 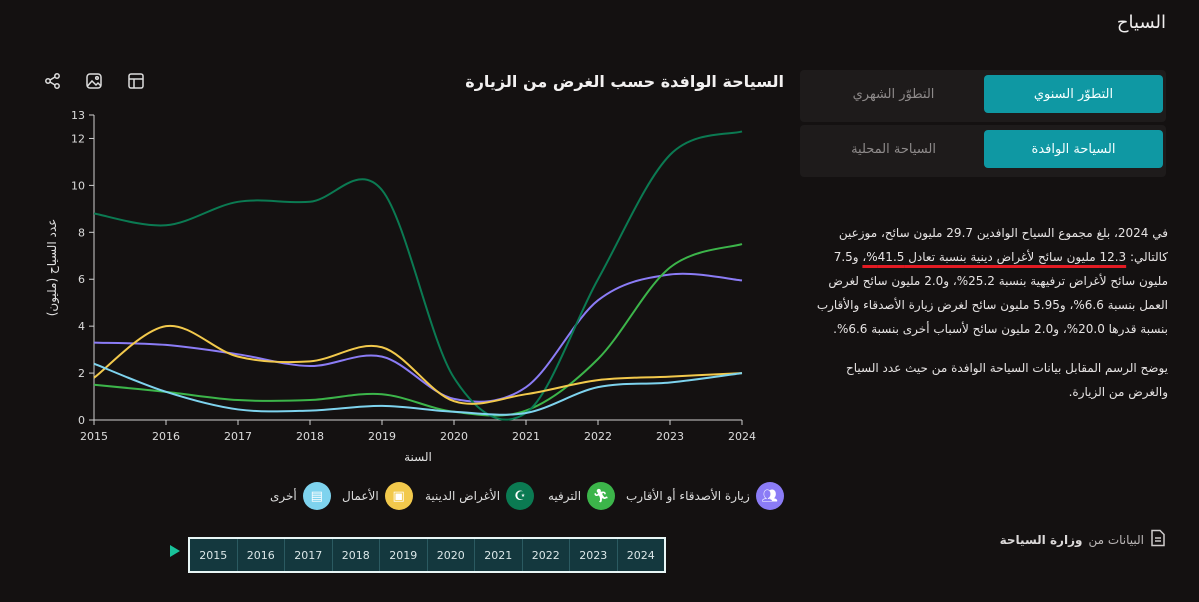 What do you see at coordinates (640, 555) in the screenshot?
I see `timeline-year: 2024` at bounding box center [640, 555].